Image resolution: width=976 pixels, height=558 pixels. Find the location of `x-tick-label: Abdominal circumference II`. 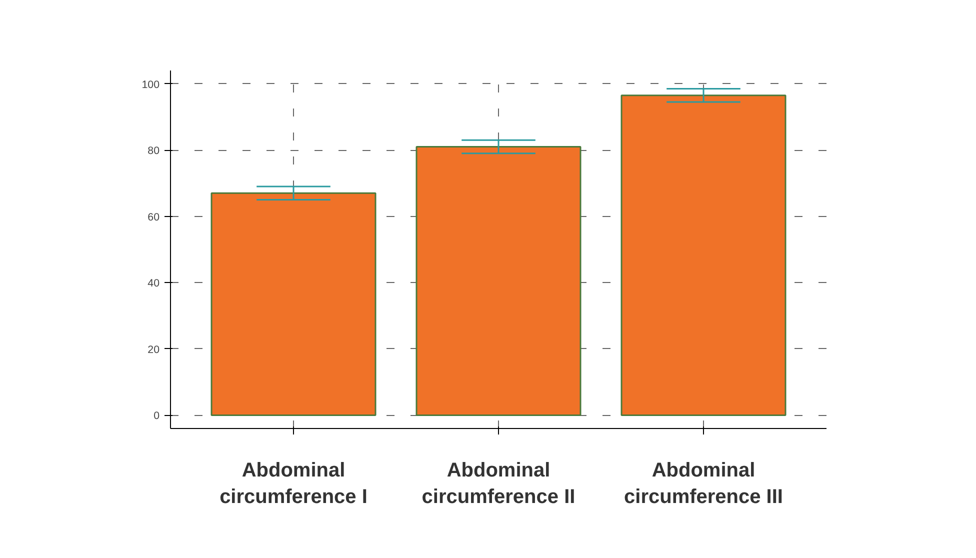

x-tick-label: Abdominal circumference II is located at coordinates (499, 484).